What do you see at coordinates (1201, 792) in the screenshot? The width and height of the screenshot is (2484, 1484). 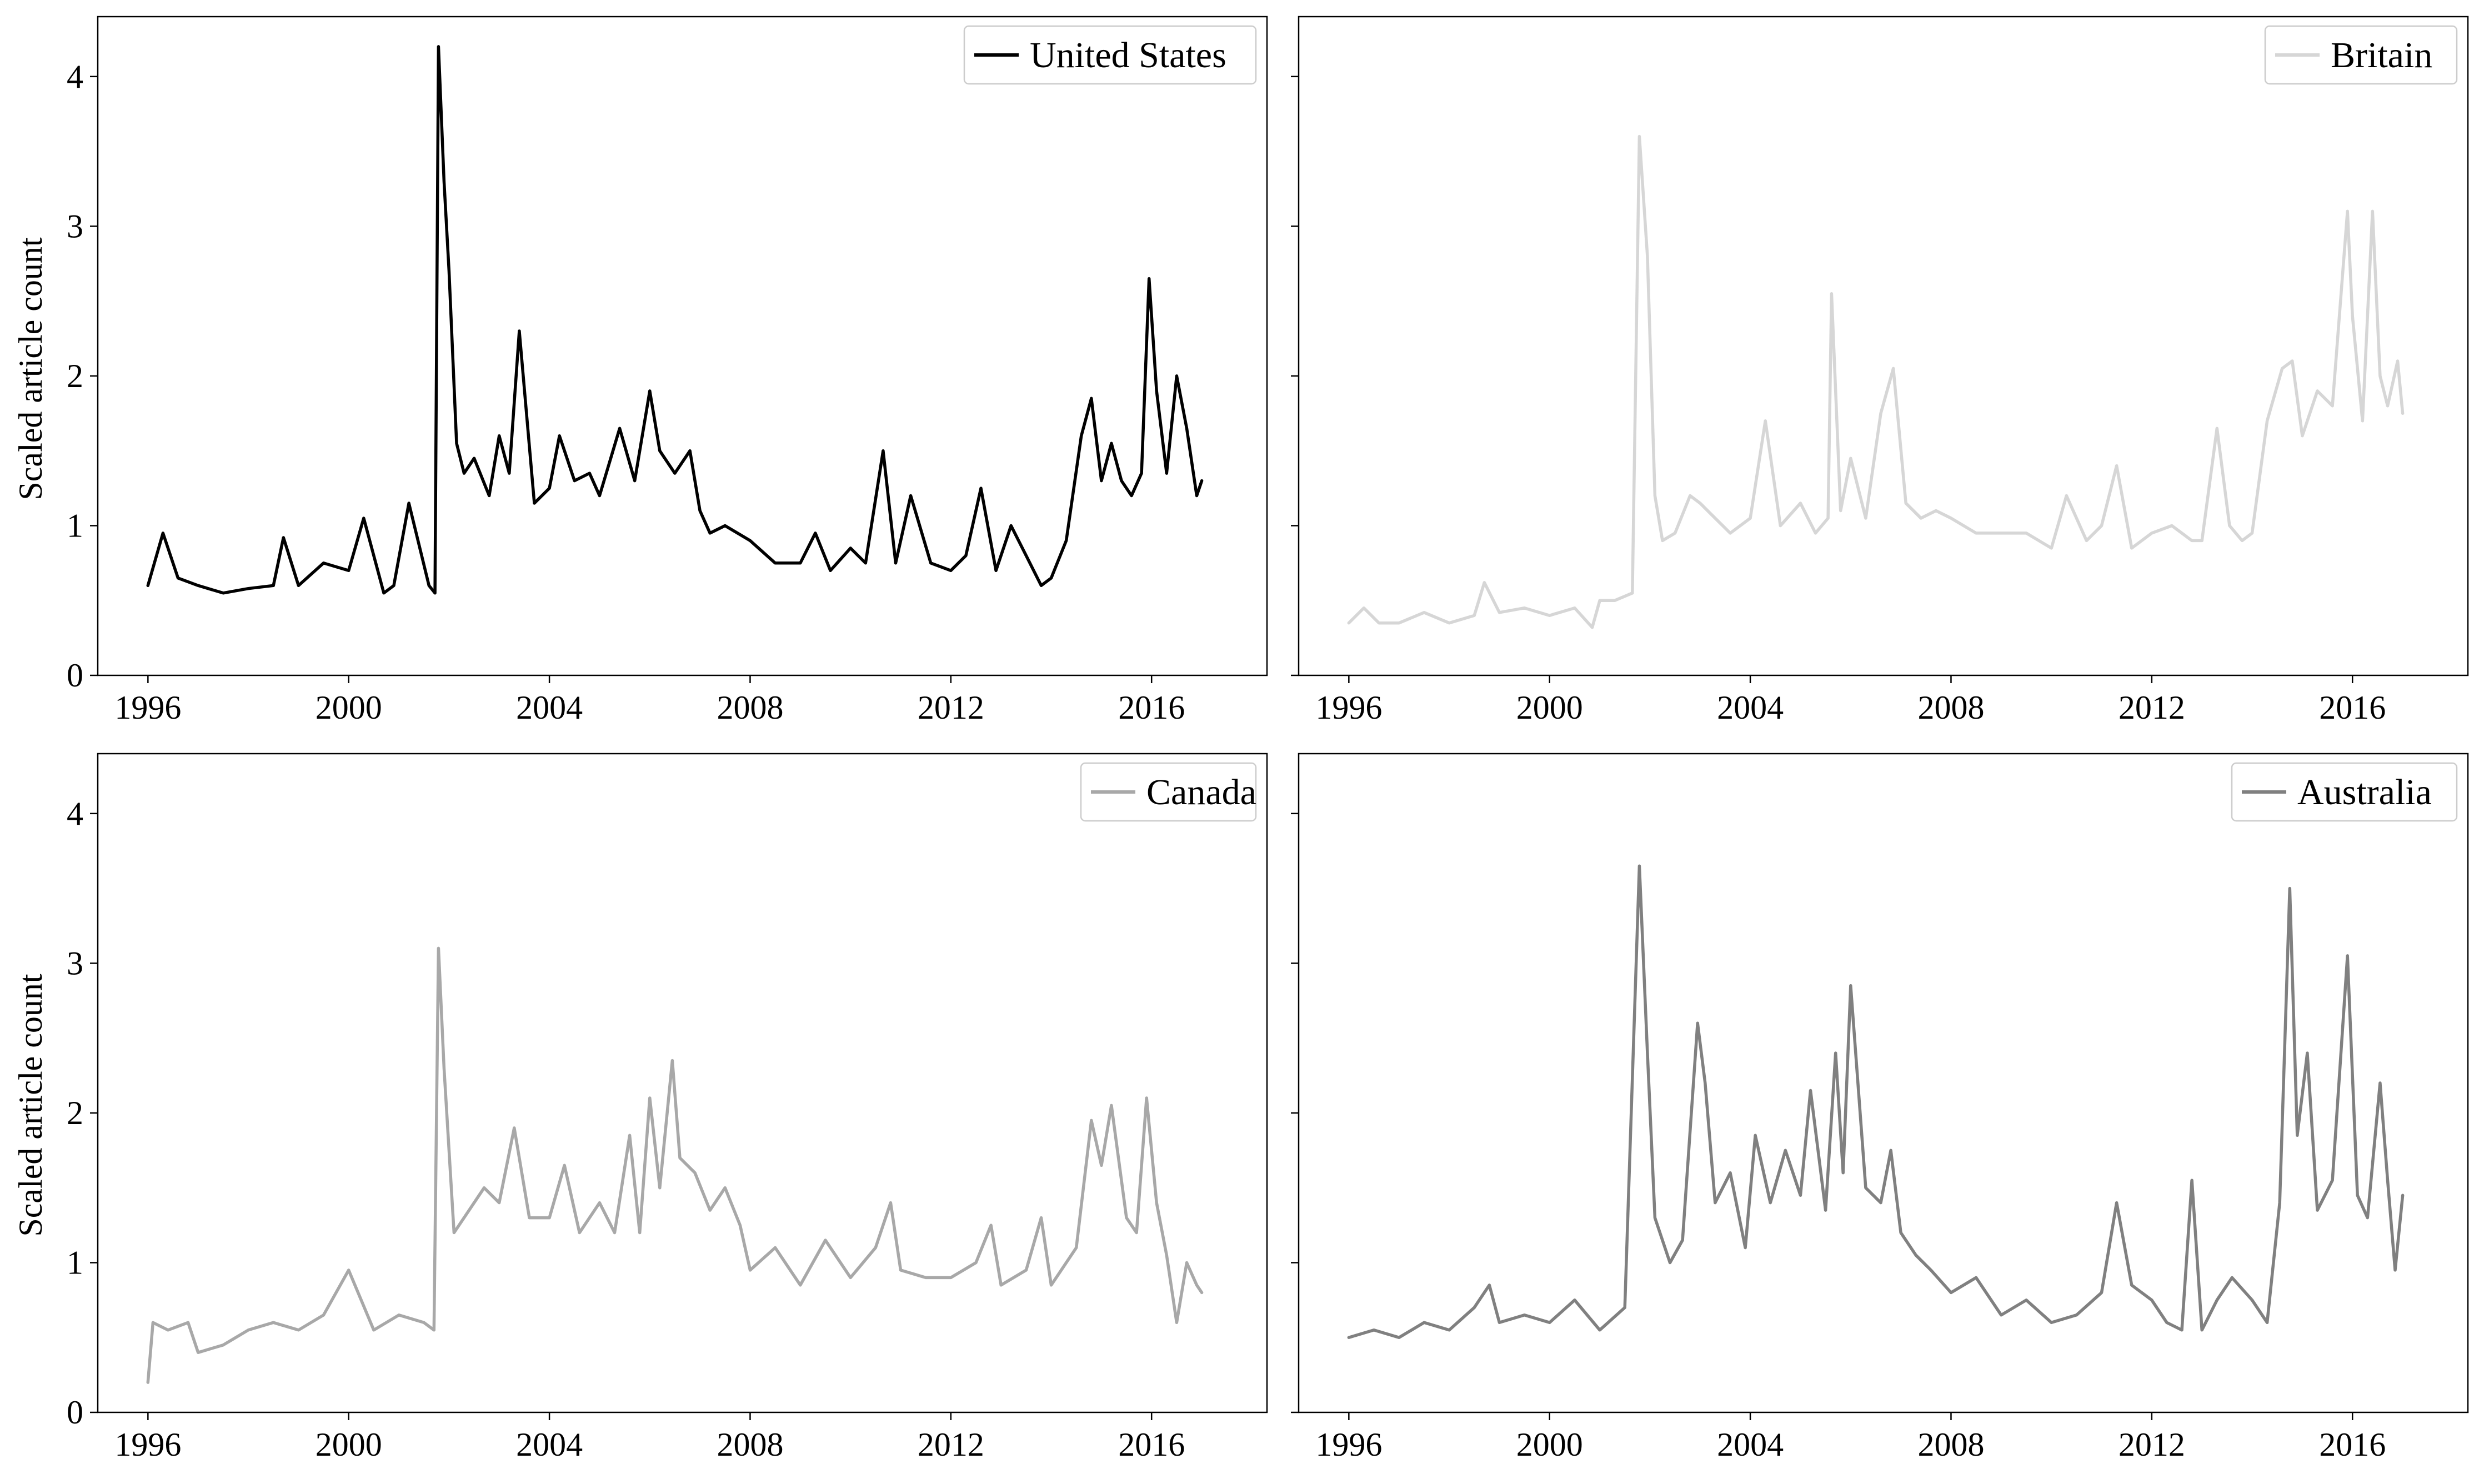 I see `legend-label: Canada` at bounding box center [1201, 792].